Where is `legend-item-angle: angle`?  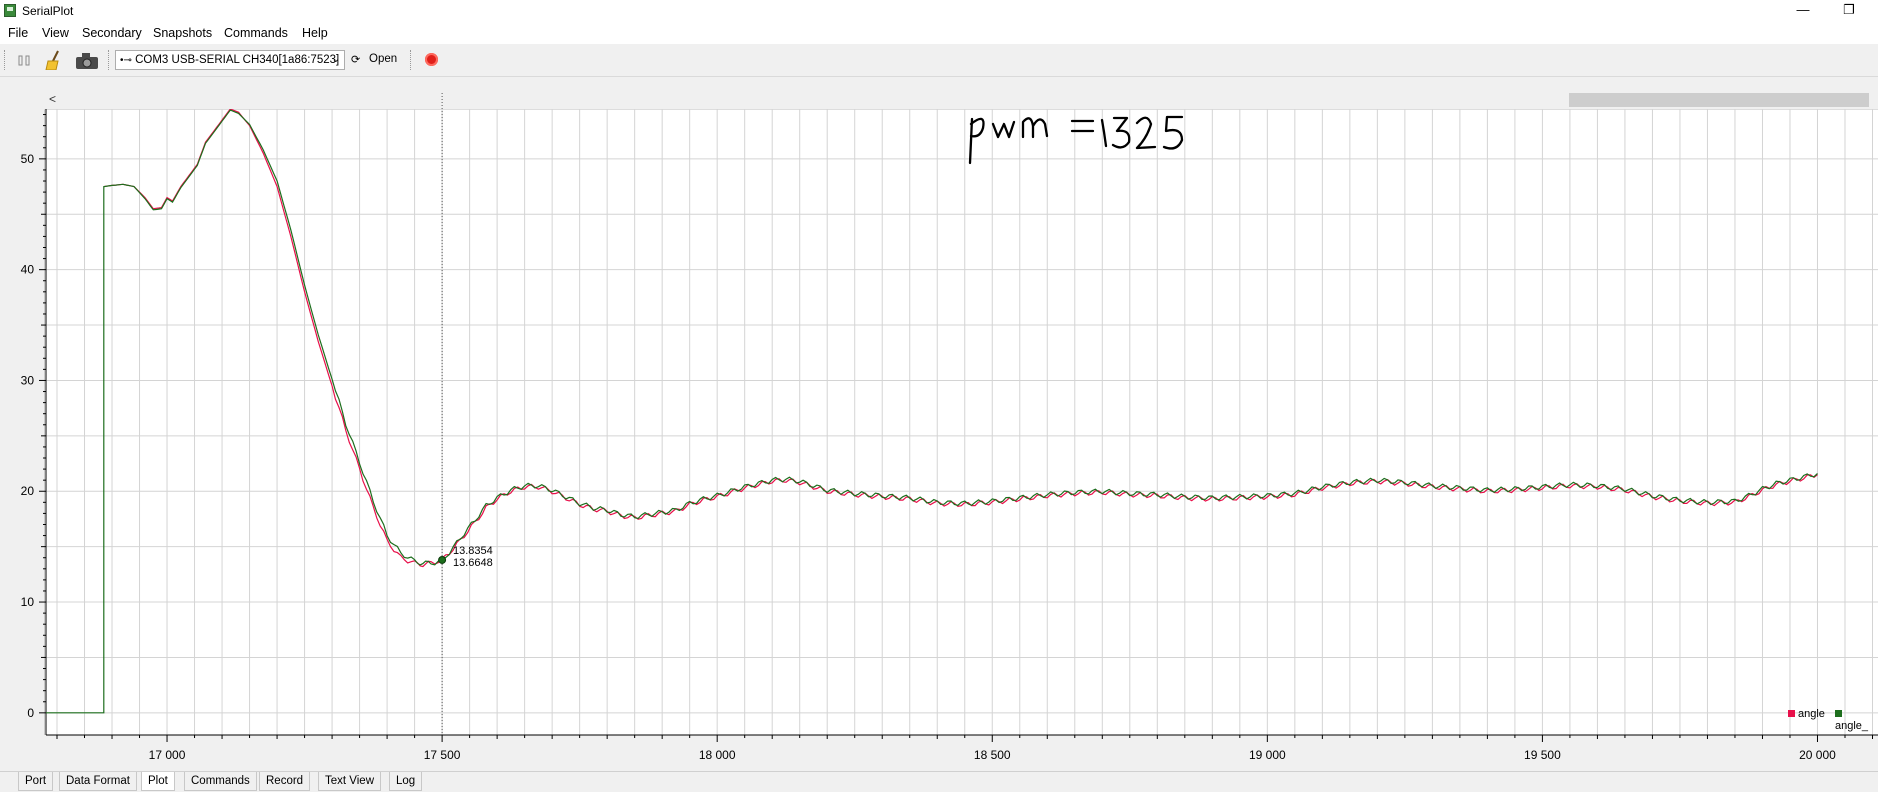
legend-item-angle: angle is located at coordinates (1806, 714).